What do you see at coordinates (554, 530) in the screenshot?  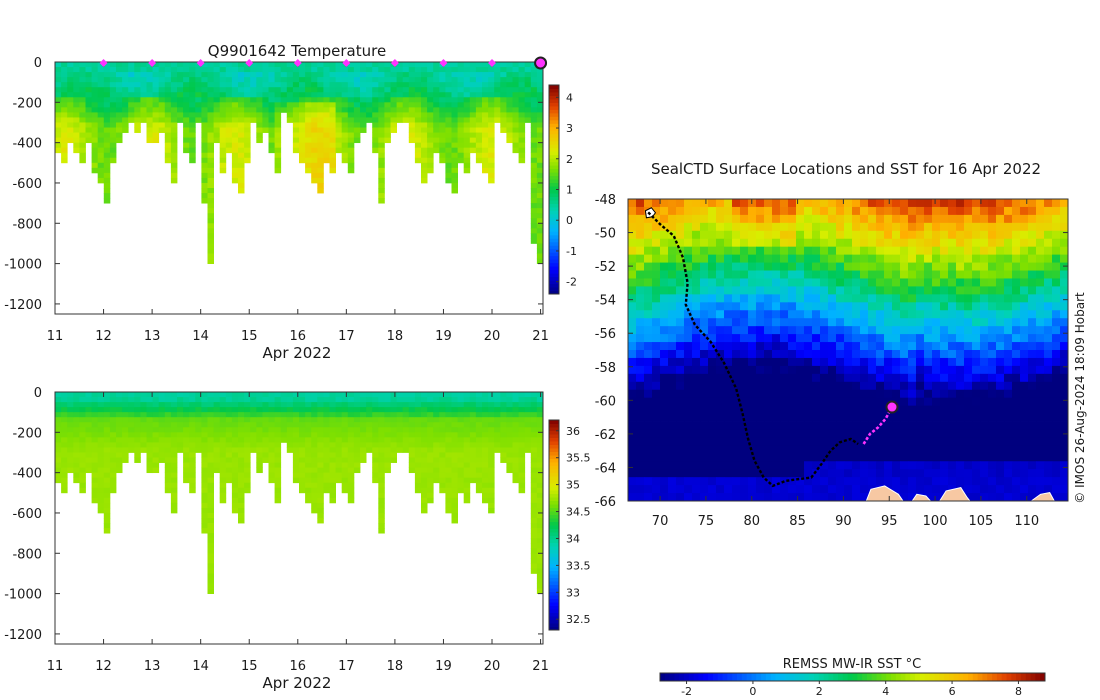 I see `colorbar-segment` at bounding box center [554, 530].